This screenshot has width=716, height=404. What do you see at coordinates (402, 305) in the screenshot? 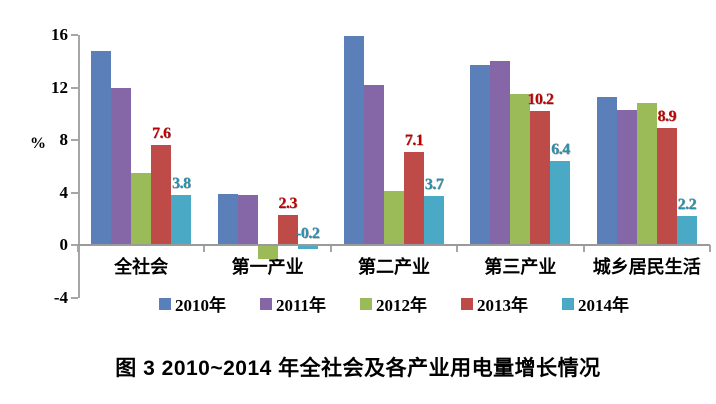
I see `legend-label: 2012年` at bounding box center [402, 305].